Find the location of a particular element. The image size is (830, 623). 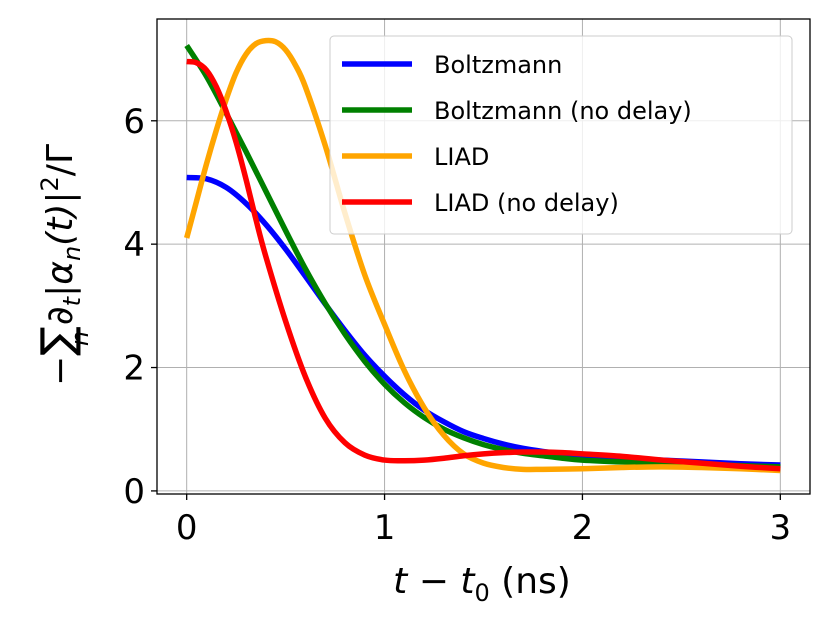

x-tick-label: 1 is located at coordinates (385, 528).